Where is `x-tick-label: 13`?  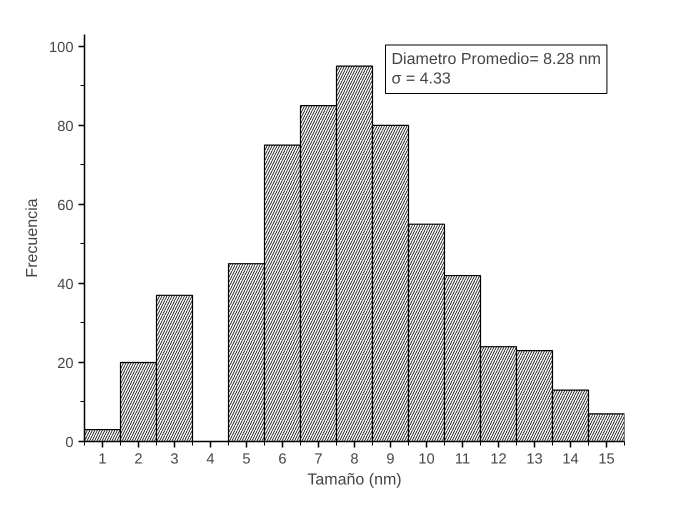
x-tick-label: 13 is located at coordinates (534, 460).